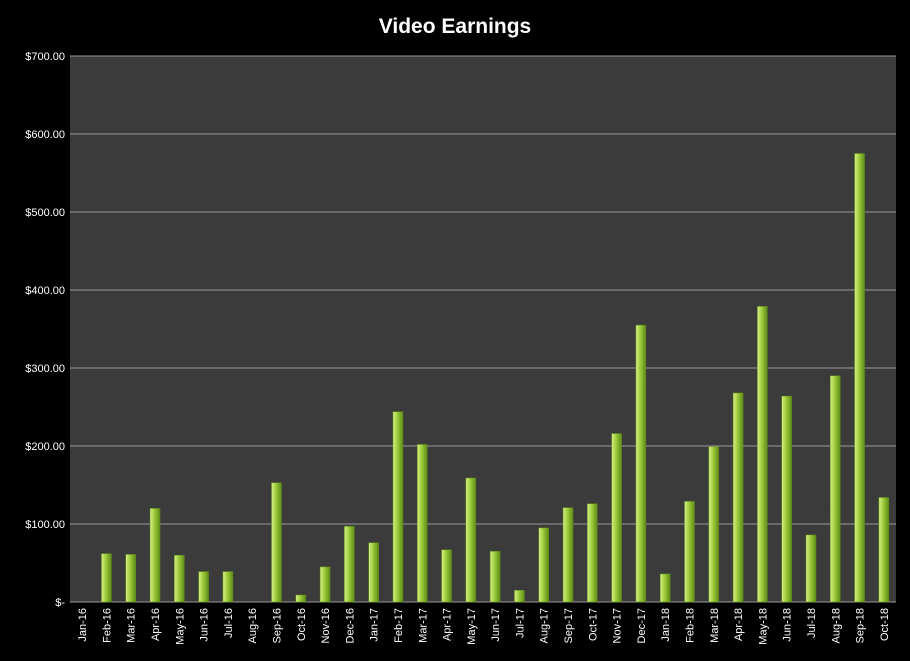 This screenshot has height=661, width=910. Describe the element at coordinates (45, 57) in the screenshot. I see `y-tick-label: $700.00` at that location.